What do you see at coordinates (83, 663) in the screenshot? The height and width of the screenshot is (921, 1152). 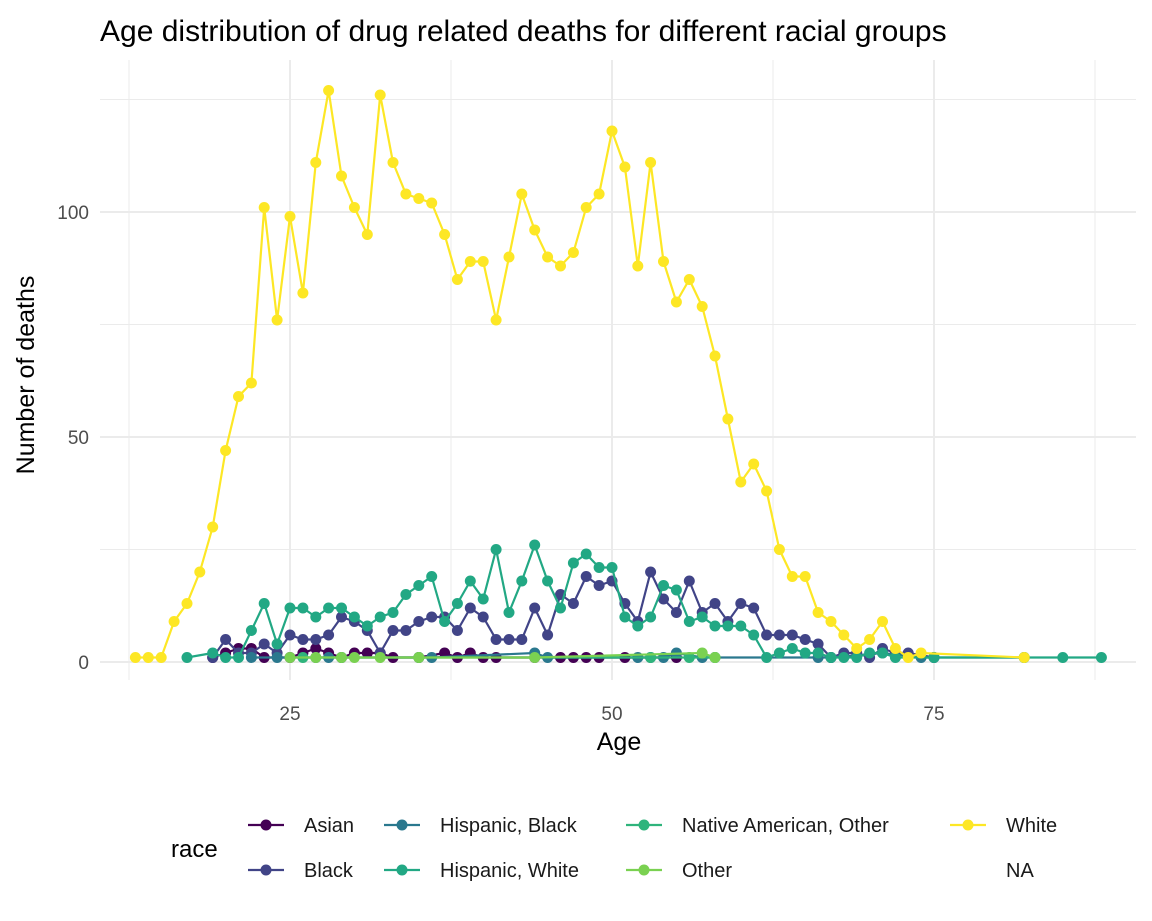 I see `y-tick-label: 0` at bounding box center [83, 663].